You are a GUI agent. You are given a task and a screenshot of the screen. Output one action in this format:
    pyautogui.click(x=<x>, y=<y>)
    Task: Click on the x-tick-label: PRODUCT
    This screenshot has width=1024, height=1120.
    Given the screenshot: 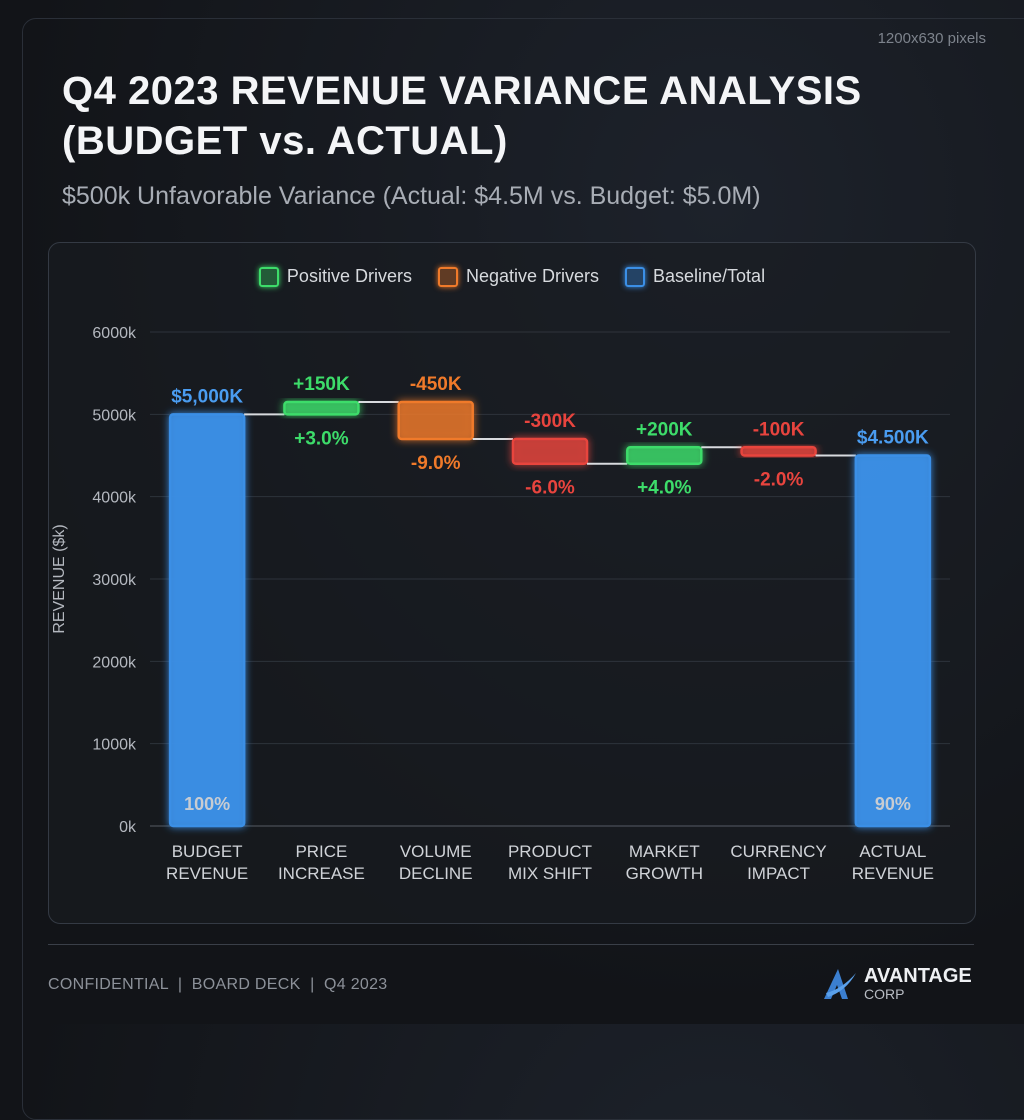 What is the action you would take?
    pyautogui.click(x=550, y=851)
    